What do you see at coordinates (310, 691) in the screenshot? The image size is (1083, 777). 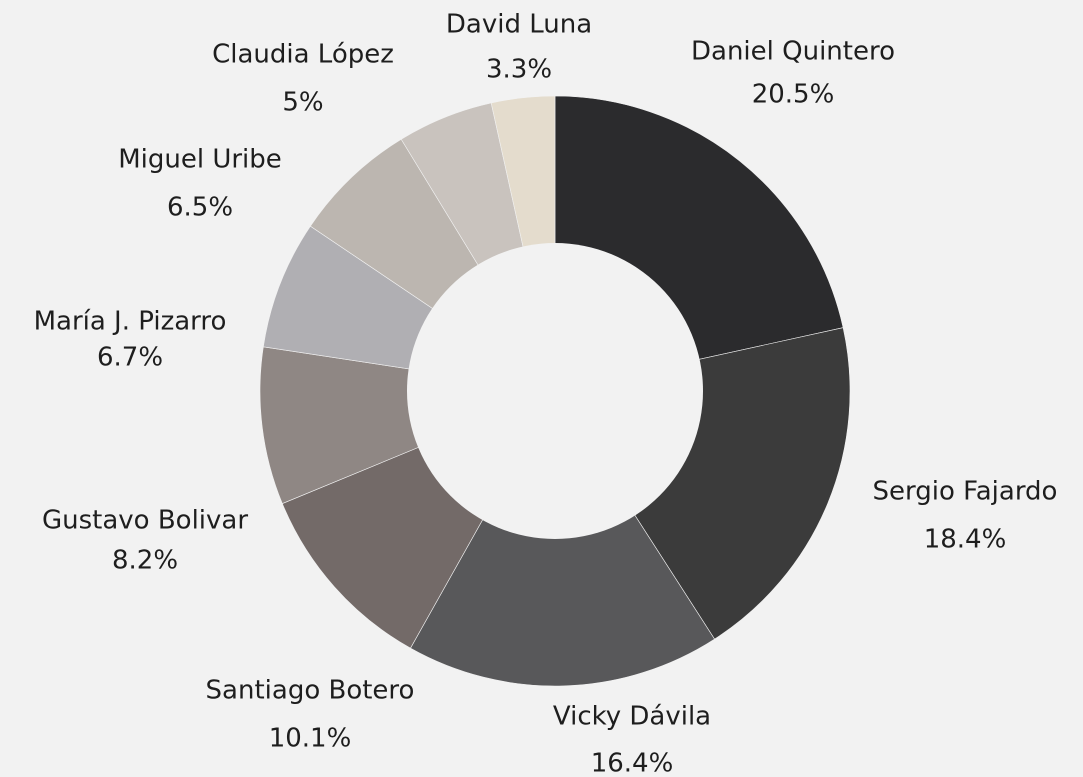 I see `label-name-santiago-botero: Santiago Botero` at bounding box center [310, 691].